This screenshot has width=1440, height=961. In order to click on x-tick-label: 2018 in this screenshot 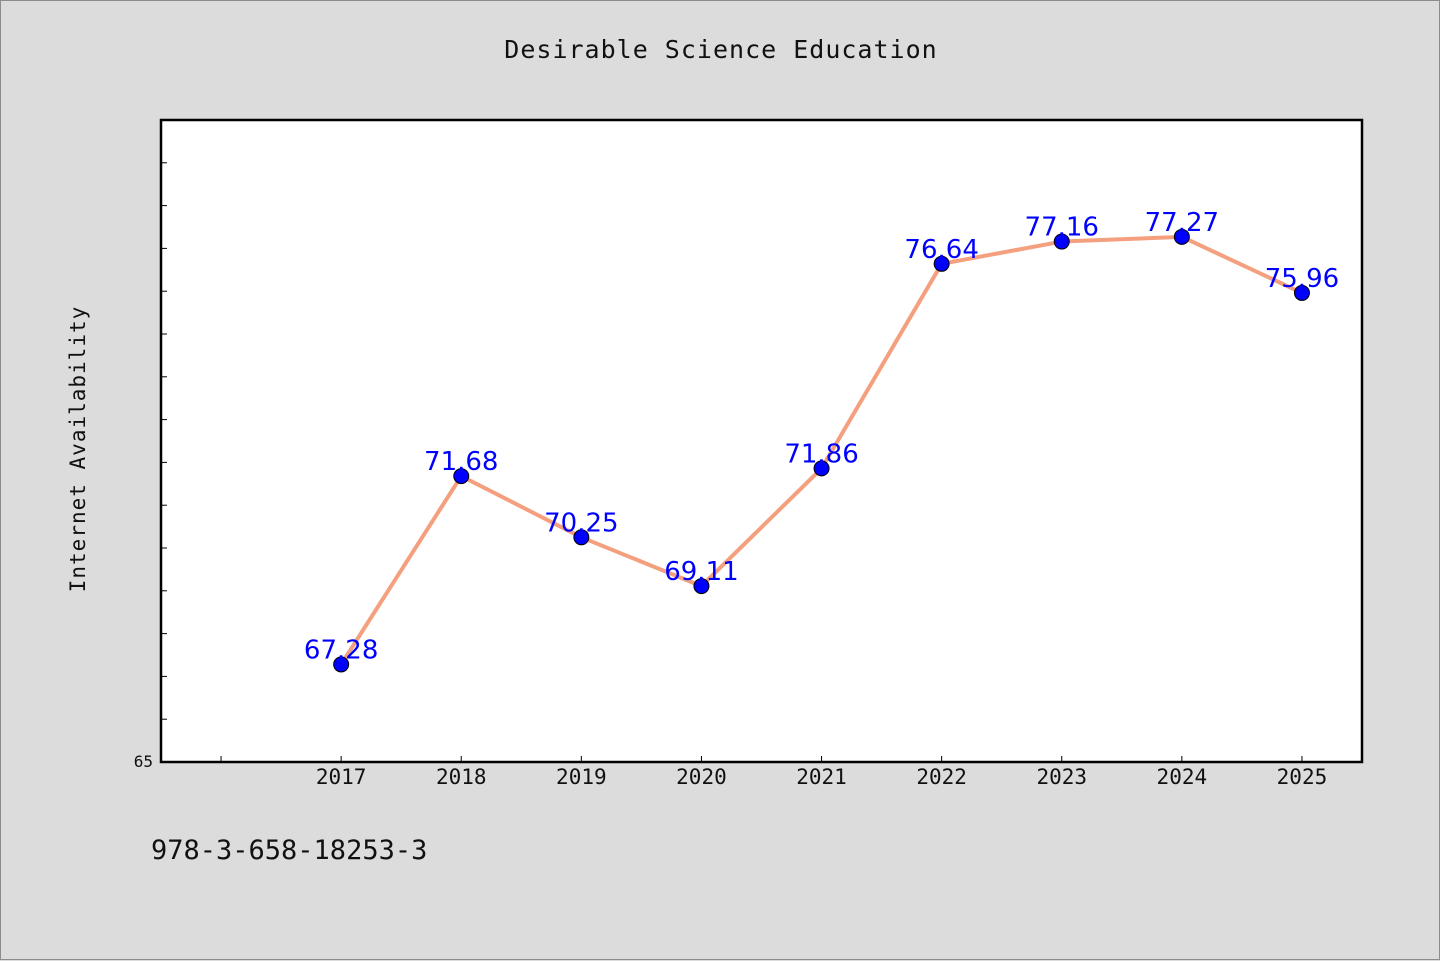, I will do `click(461, 777)`.